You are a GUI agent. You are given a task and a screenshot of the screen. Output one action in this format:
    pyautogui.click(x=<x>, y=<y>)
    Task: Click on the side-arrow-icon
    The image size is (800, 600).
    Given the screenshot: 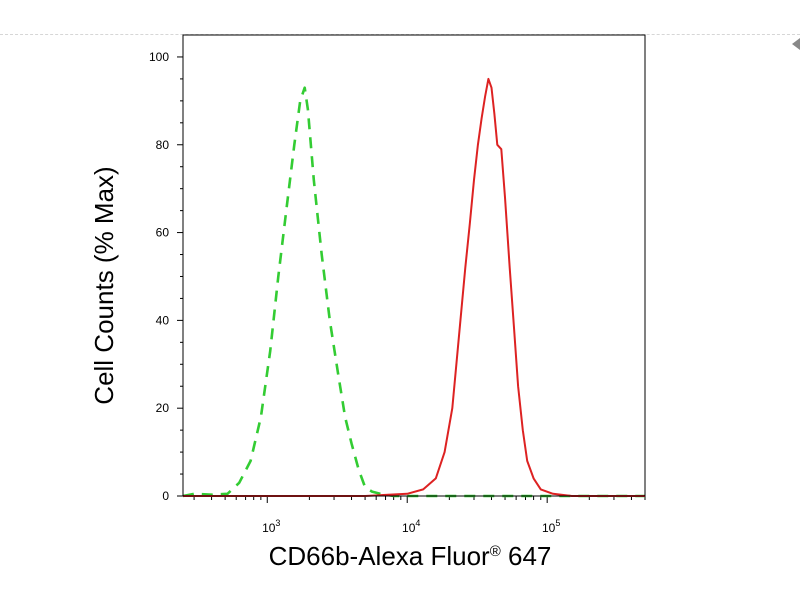 What is the action you would take?
    pyautogui.click(x=796, y=44)
    